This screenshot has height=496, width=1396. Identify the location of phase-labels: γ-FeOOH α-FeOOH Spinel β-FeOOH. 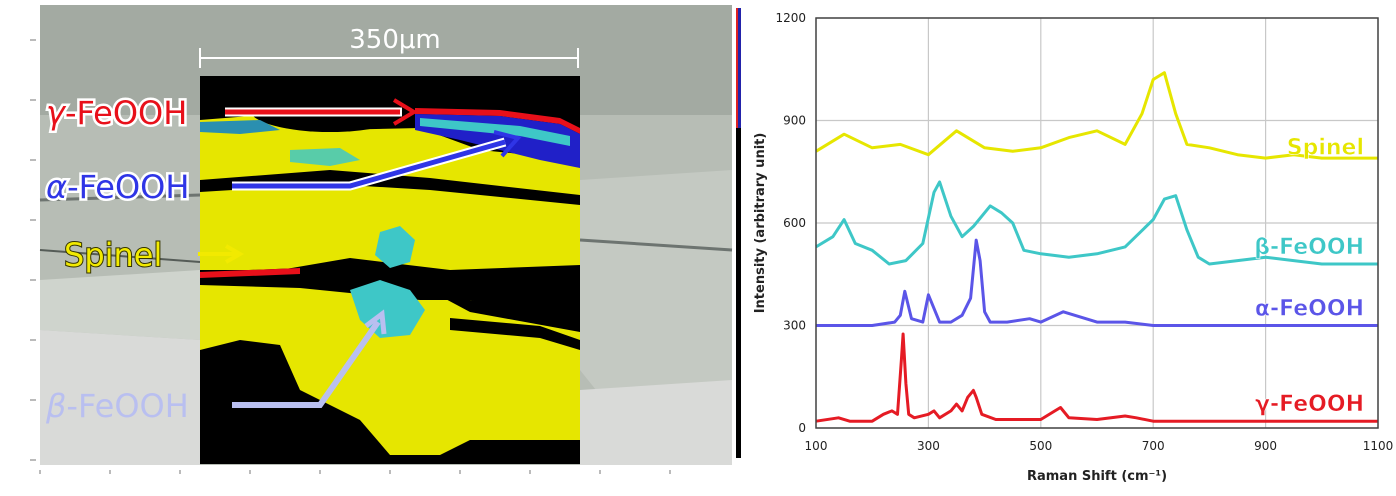
(118, 259).